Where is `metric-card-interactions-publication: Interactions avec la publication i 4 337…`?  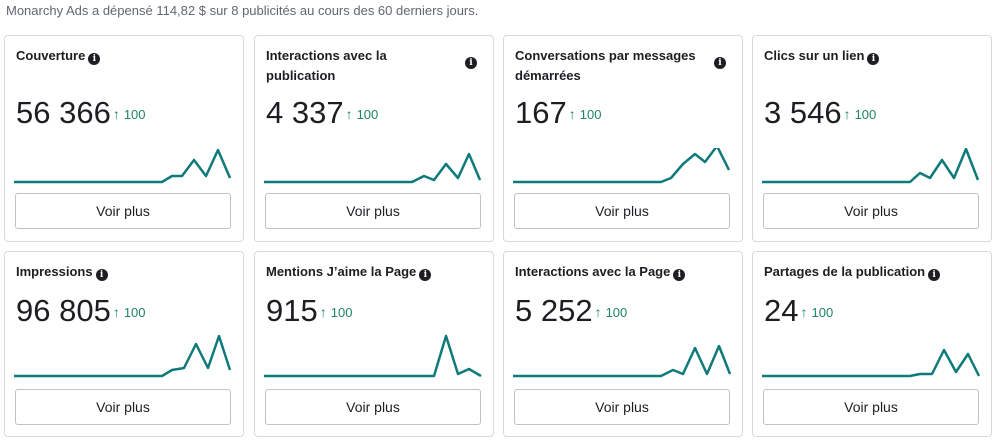
metric-card-interactions-publication: Interactions avec la publication i 4 337… is located at coordinates (374, 138).